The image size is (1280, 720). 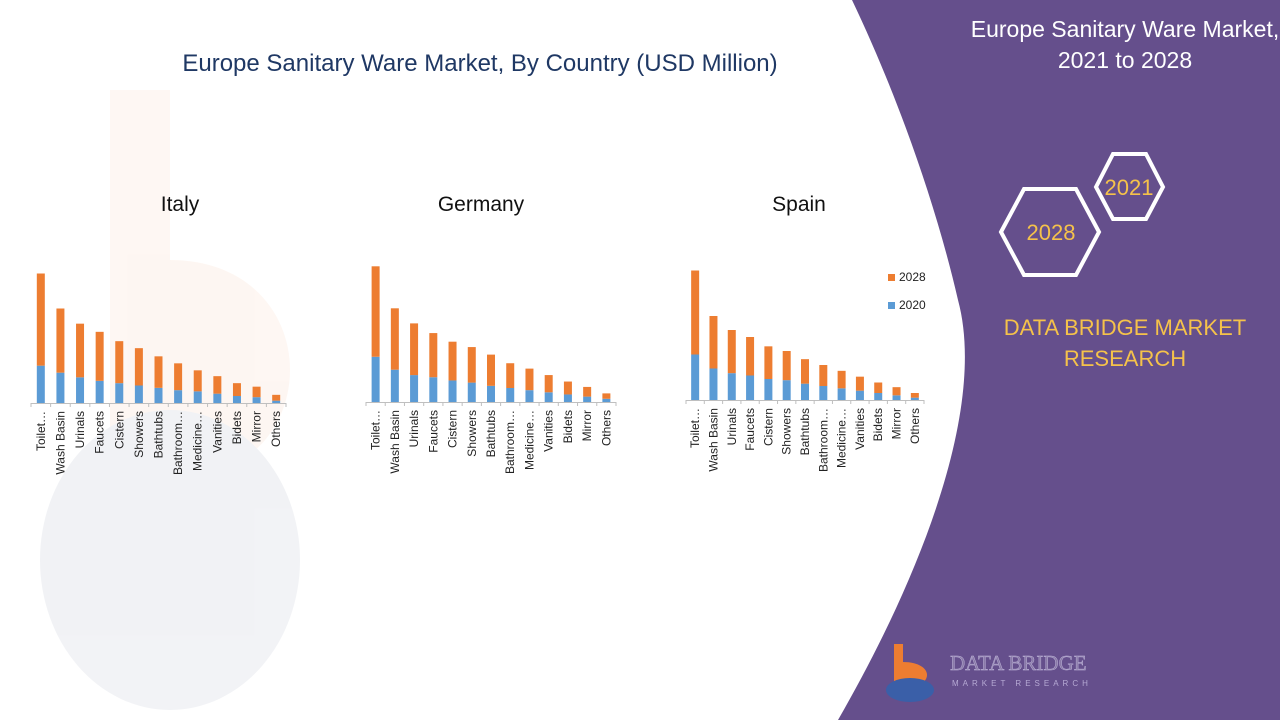 I want to click on legend-swatch-2020, so click(x=891, y=305).